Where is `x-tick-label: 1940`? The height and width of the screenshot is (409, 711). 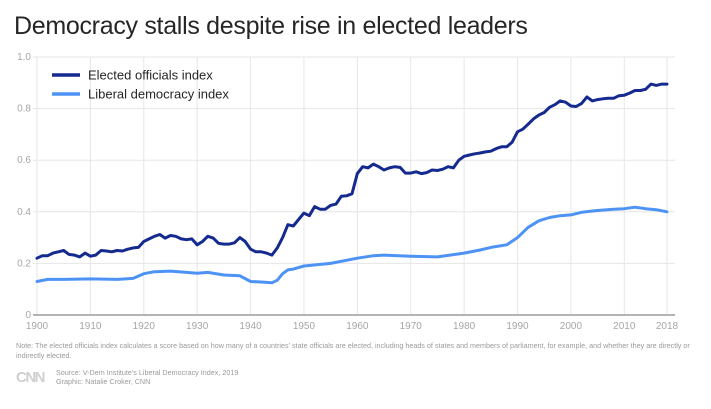 x-tick-label: 1940 is located at coordinates (250, 326).